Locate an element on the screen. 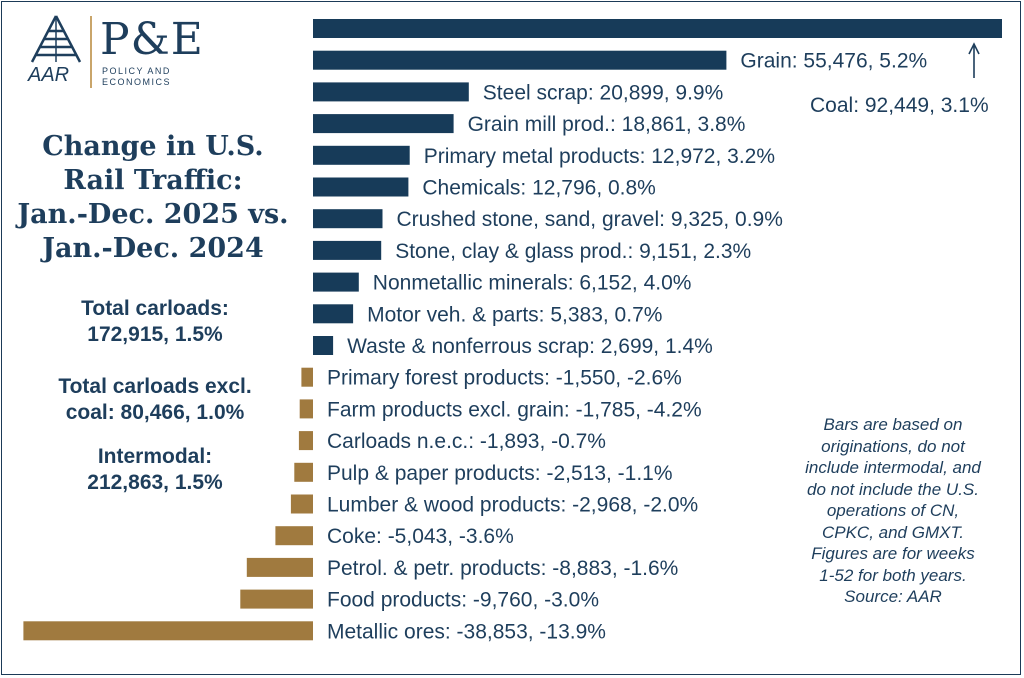 The image size is (1024, 678). bar-label: Crushed stone, sand, gravel: 9,325, 0.9% is located at coordinates (590, 219).